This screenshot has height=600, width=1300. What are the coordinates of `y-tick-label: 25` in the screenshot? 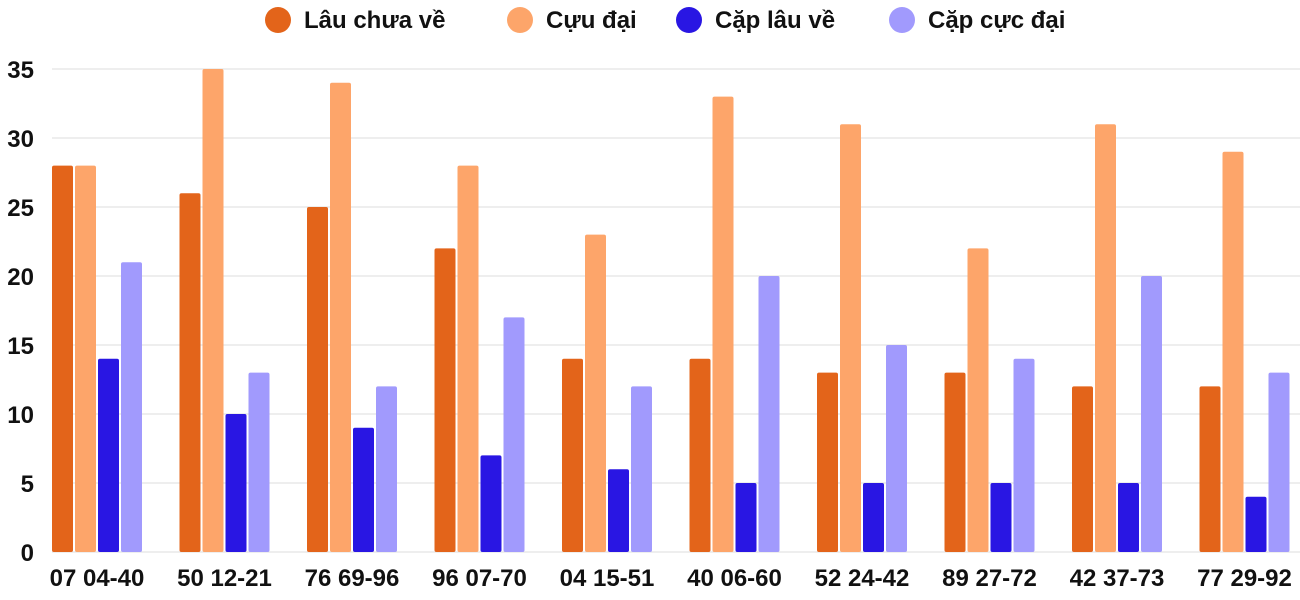 It's located at (20, 208).